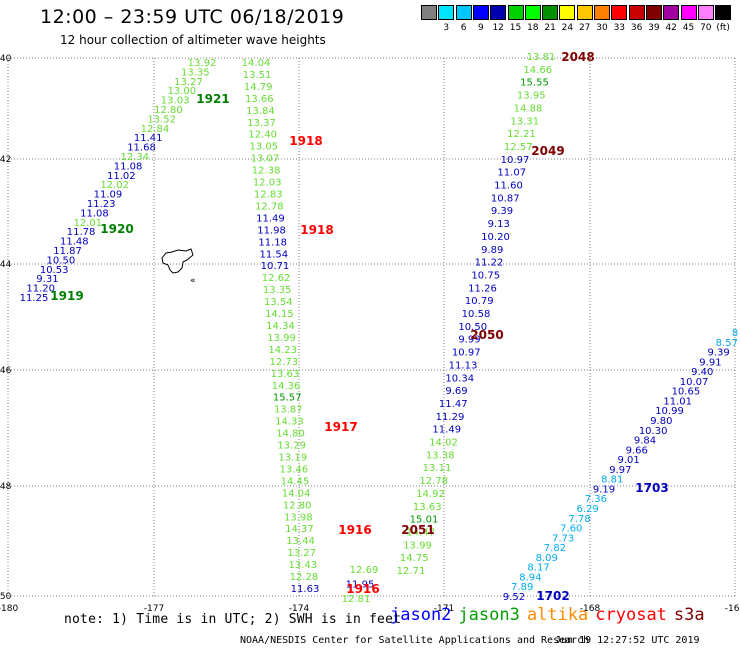  What do you see at coordinates (271, 230) in the screenshot?
I see `wave-height-value: 11.98` at bounding box center [271, 230].